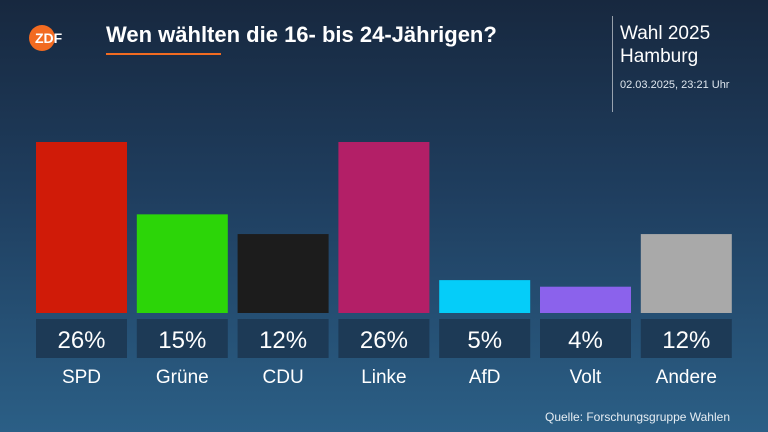 This screenshot has height=432, width=768. What do you see at coordinates (637, 417) in the screenshot?
I see `source-note: Quelle: Forschungsgruppe Wahlen` at bounding box center [637, 417].